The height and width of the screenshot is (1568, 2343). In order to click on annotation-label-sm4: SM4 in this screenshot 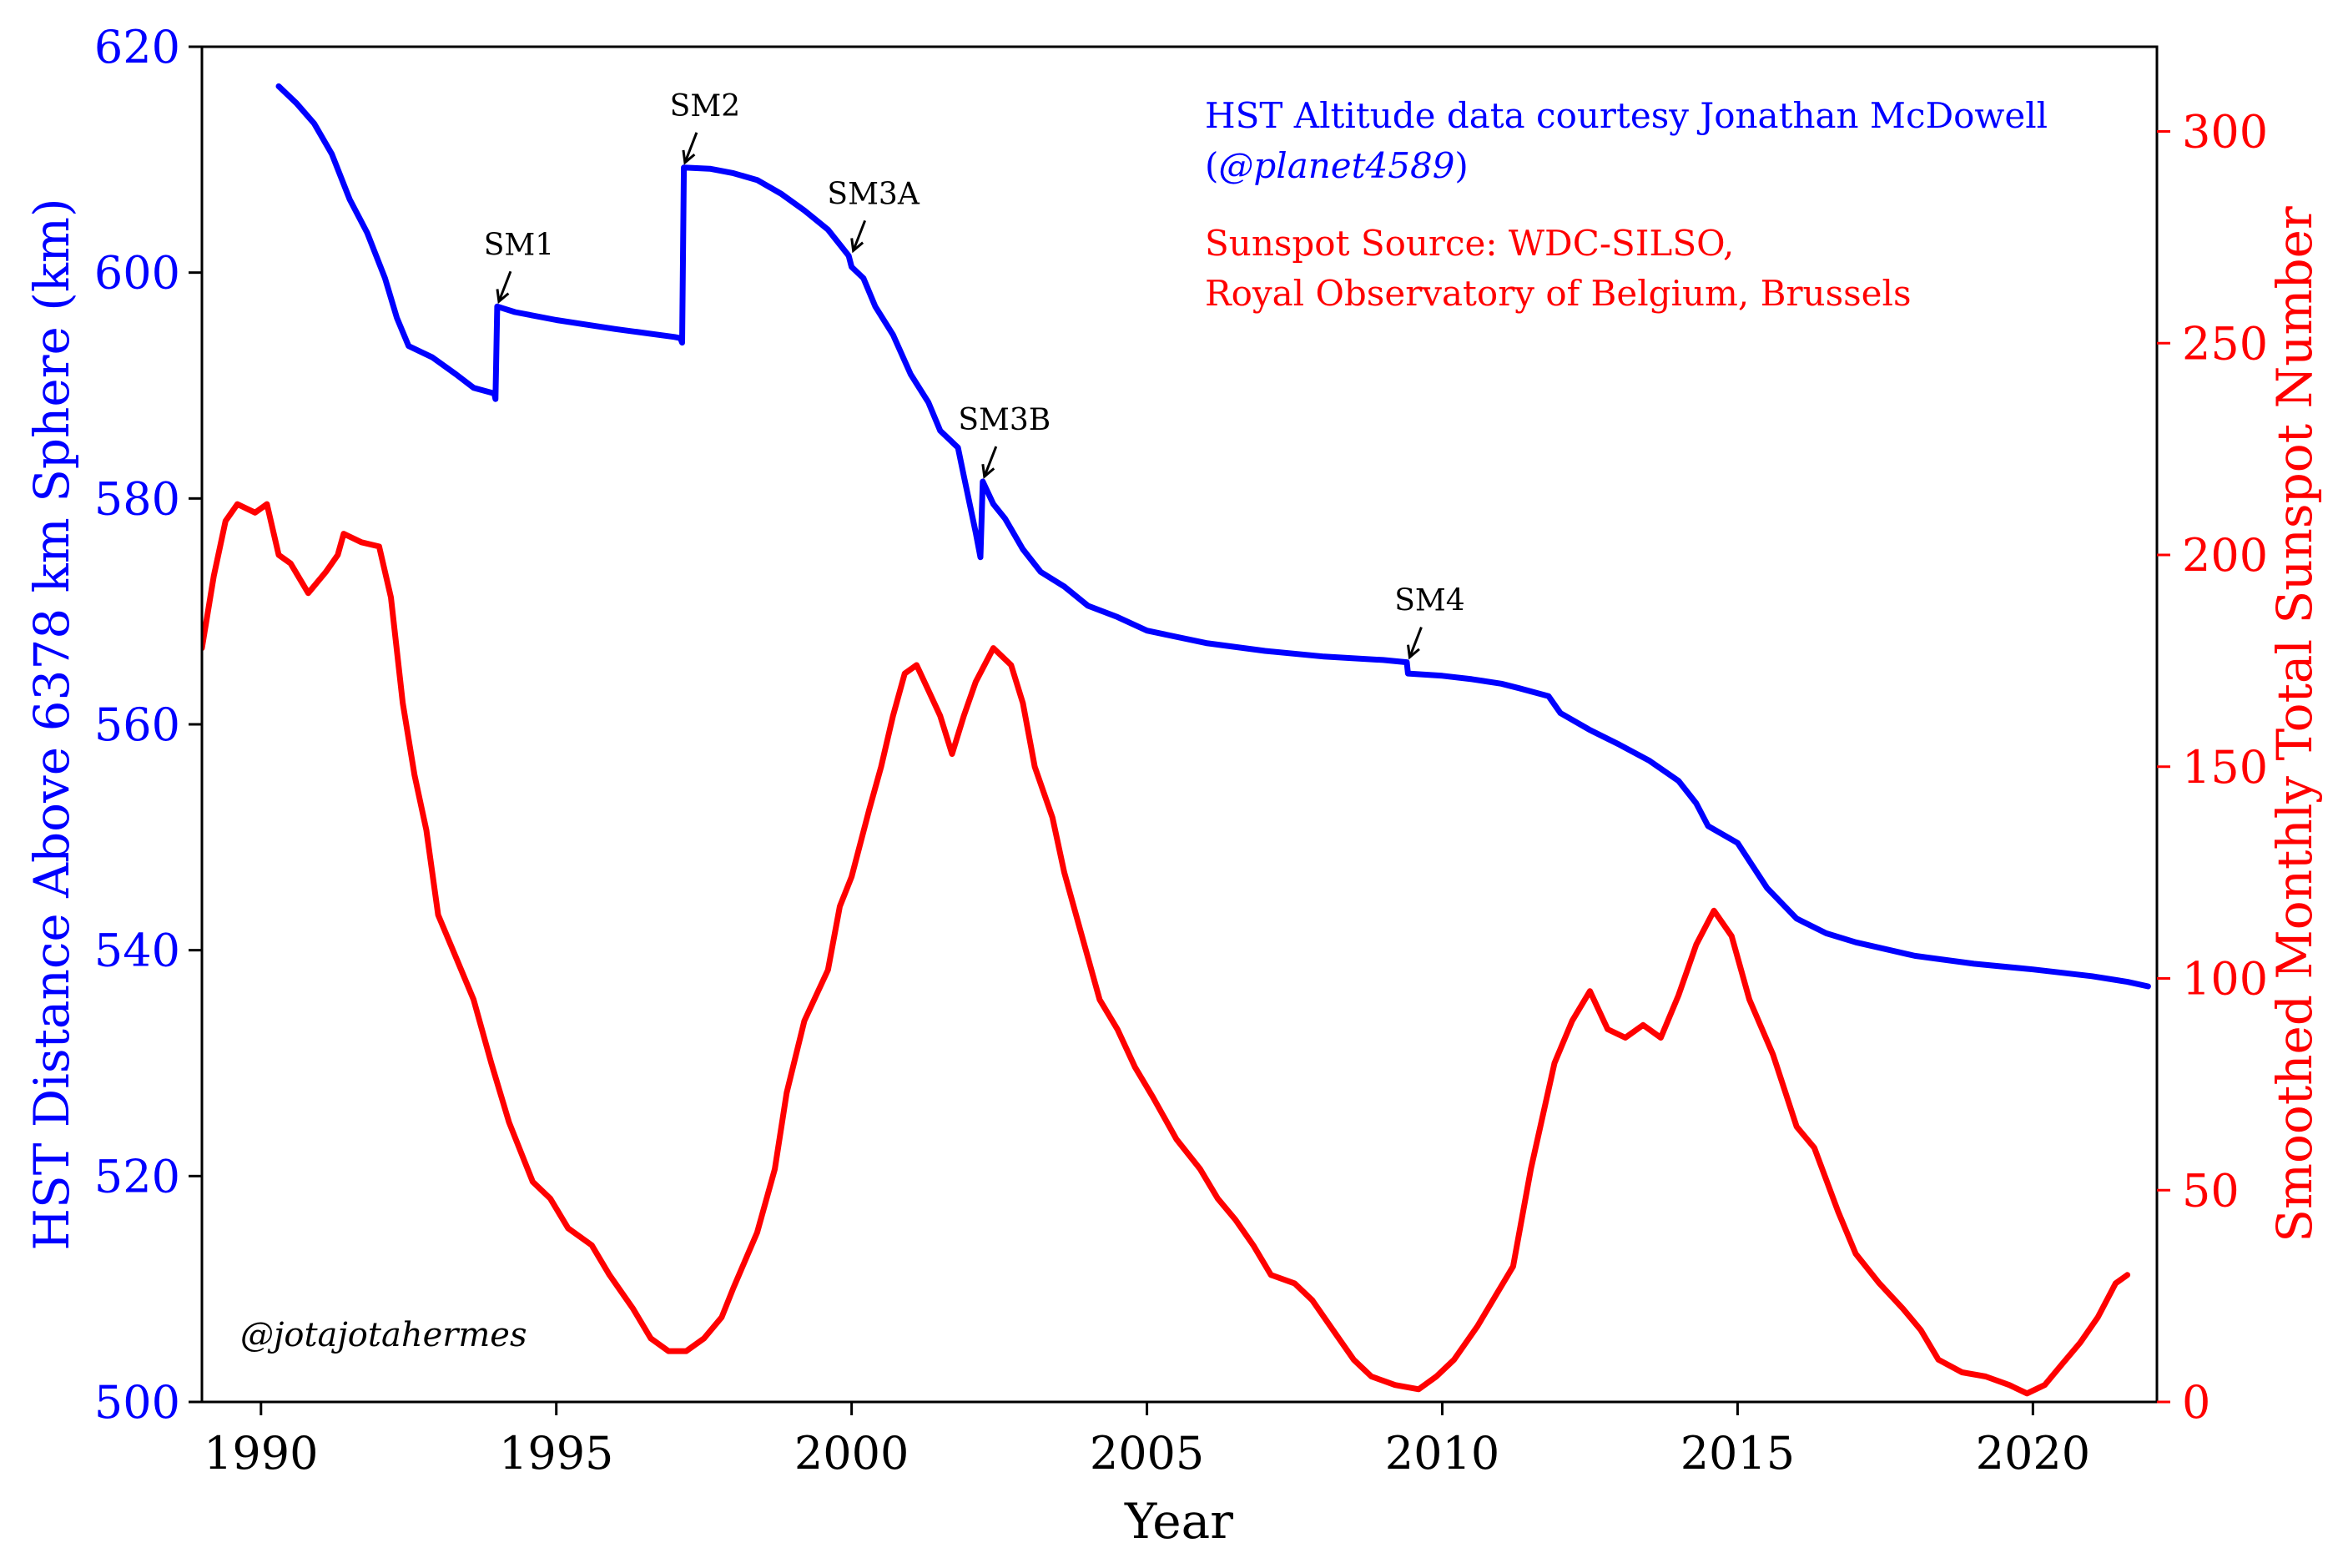, I will do `click(1429, 601)`.